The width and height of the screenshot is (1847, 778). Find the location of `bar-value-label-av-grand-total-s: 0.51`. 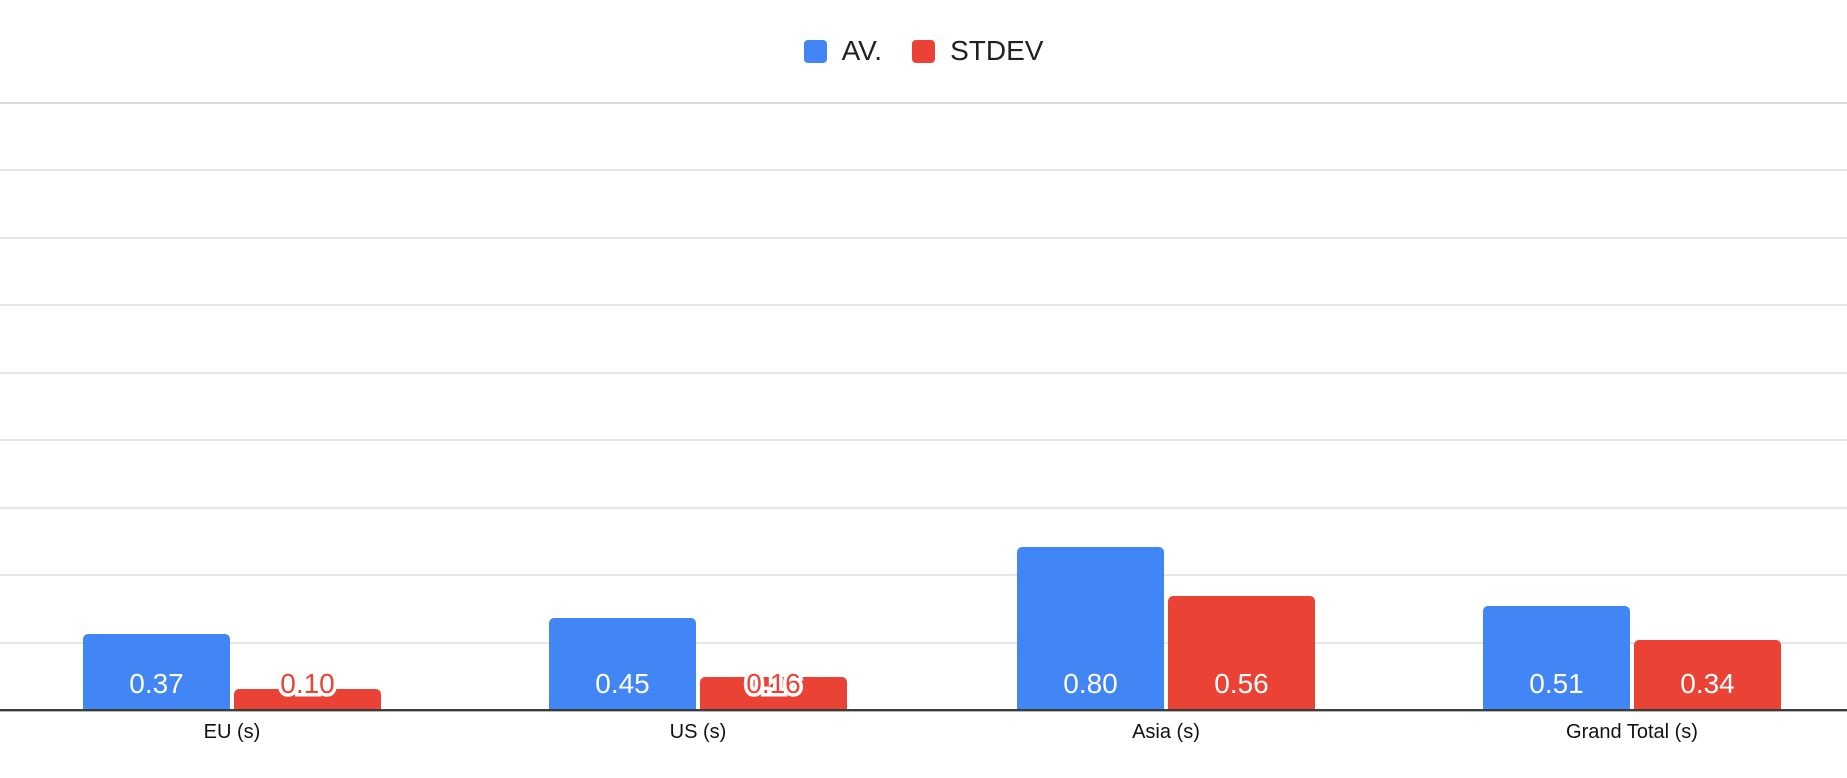

bar-value-label-av-grand-total-s: 0.51 is located at coordinates (1556, 683).